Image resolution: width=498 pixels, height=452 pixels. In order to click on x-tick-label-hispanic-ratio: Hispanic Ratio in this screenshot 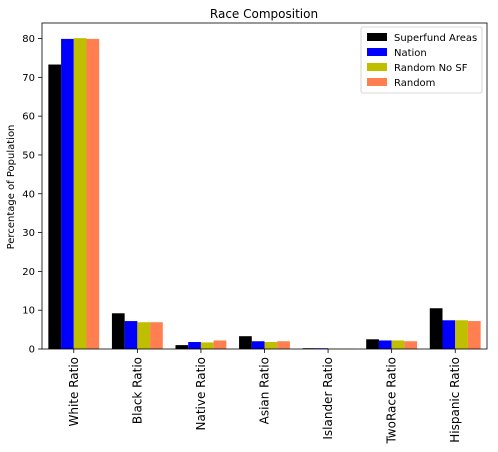, I will do `click(455, 400)`.